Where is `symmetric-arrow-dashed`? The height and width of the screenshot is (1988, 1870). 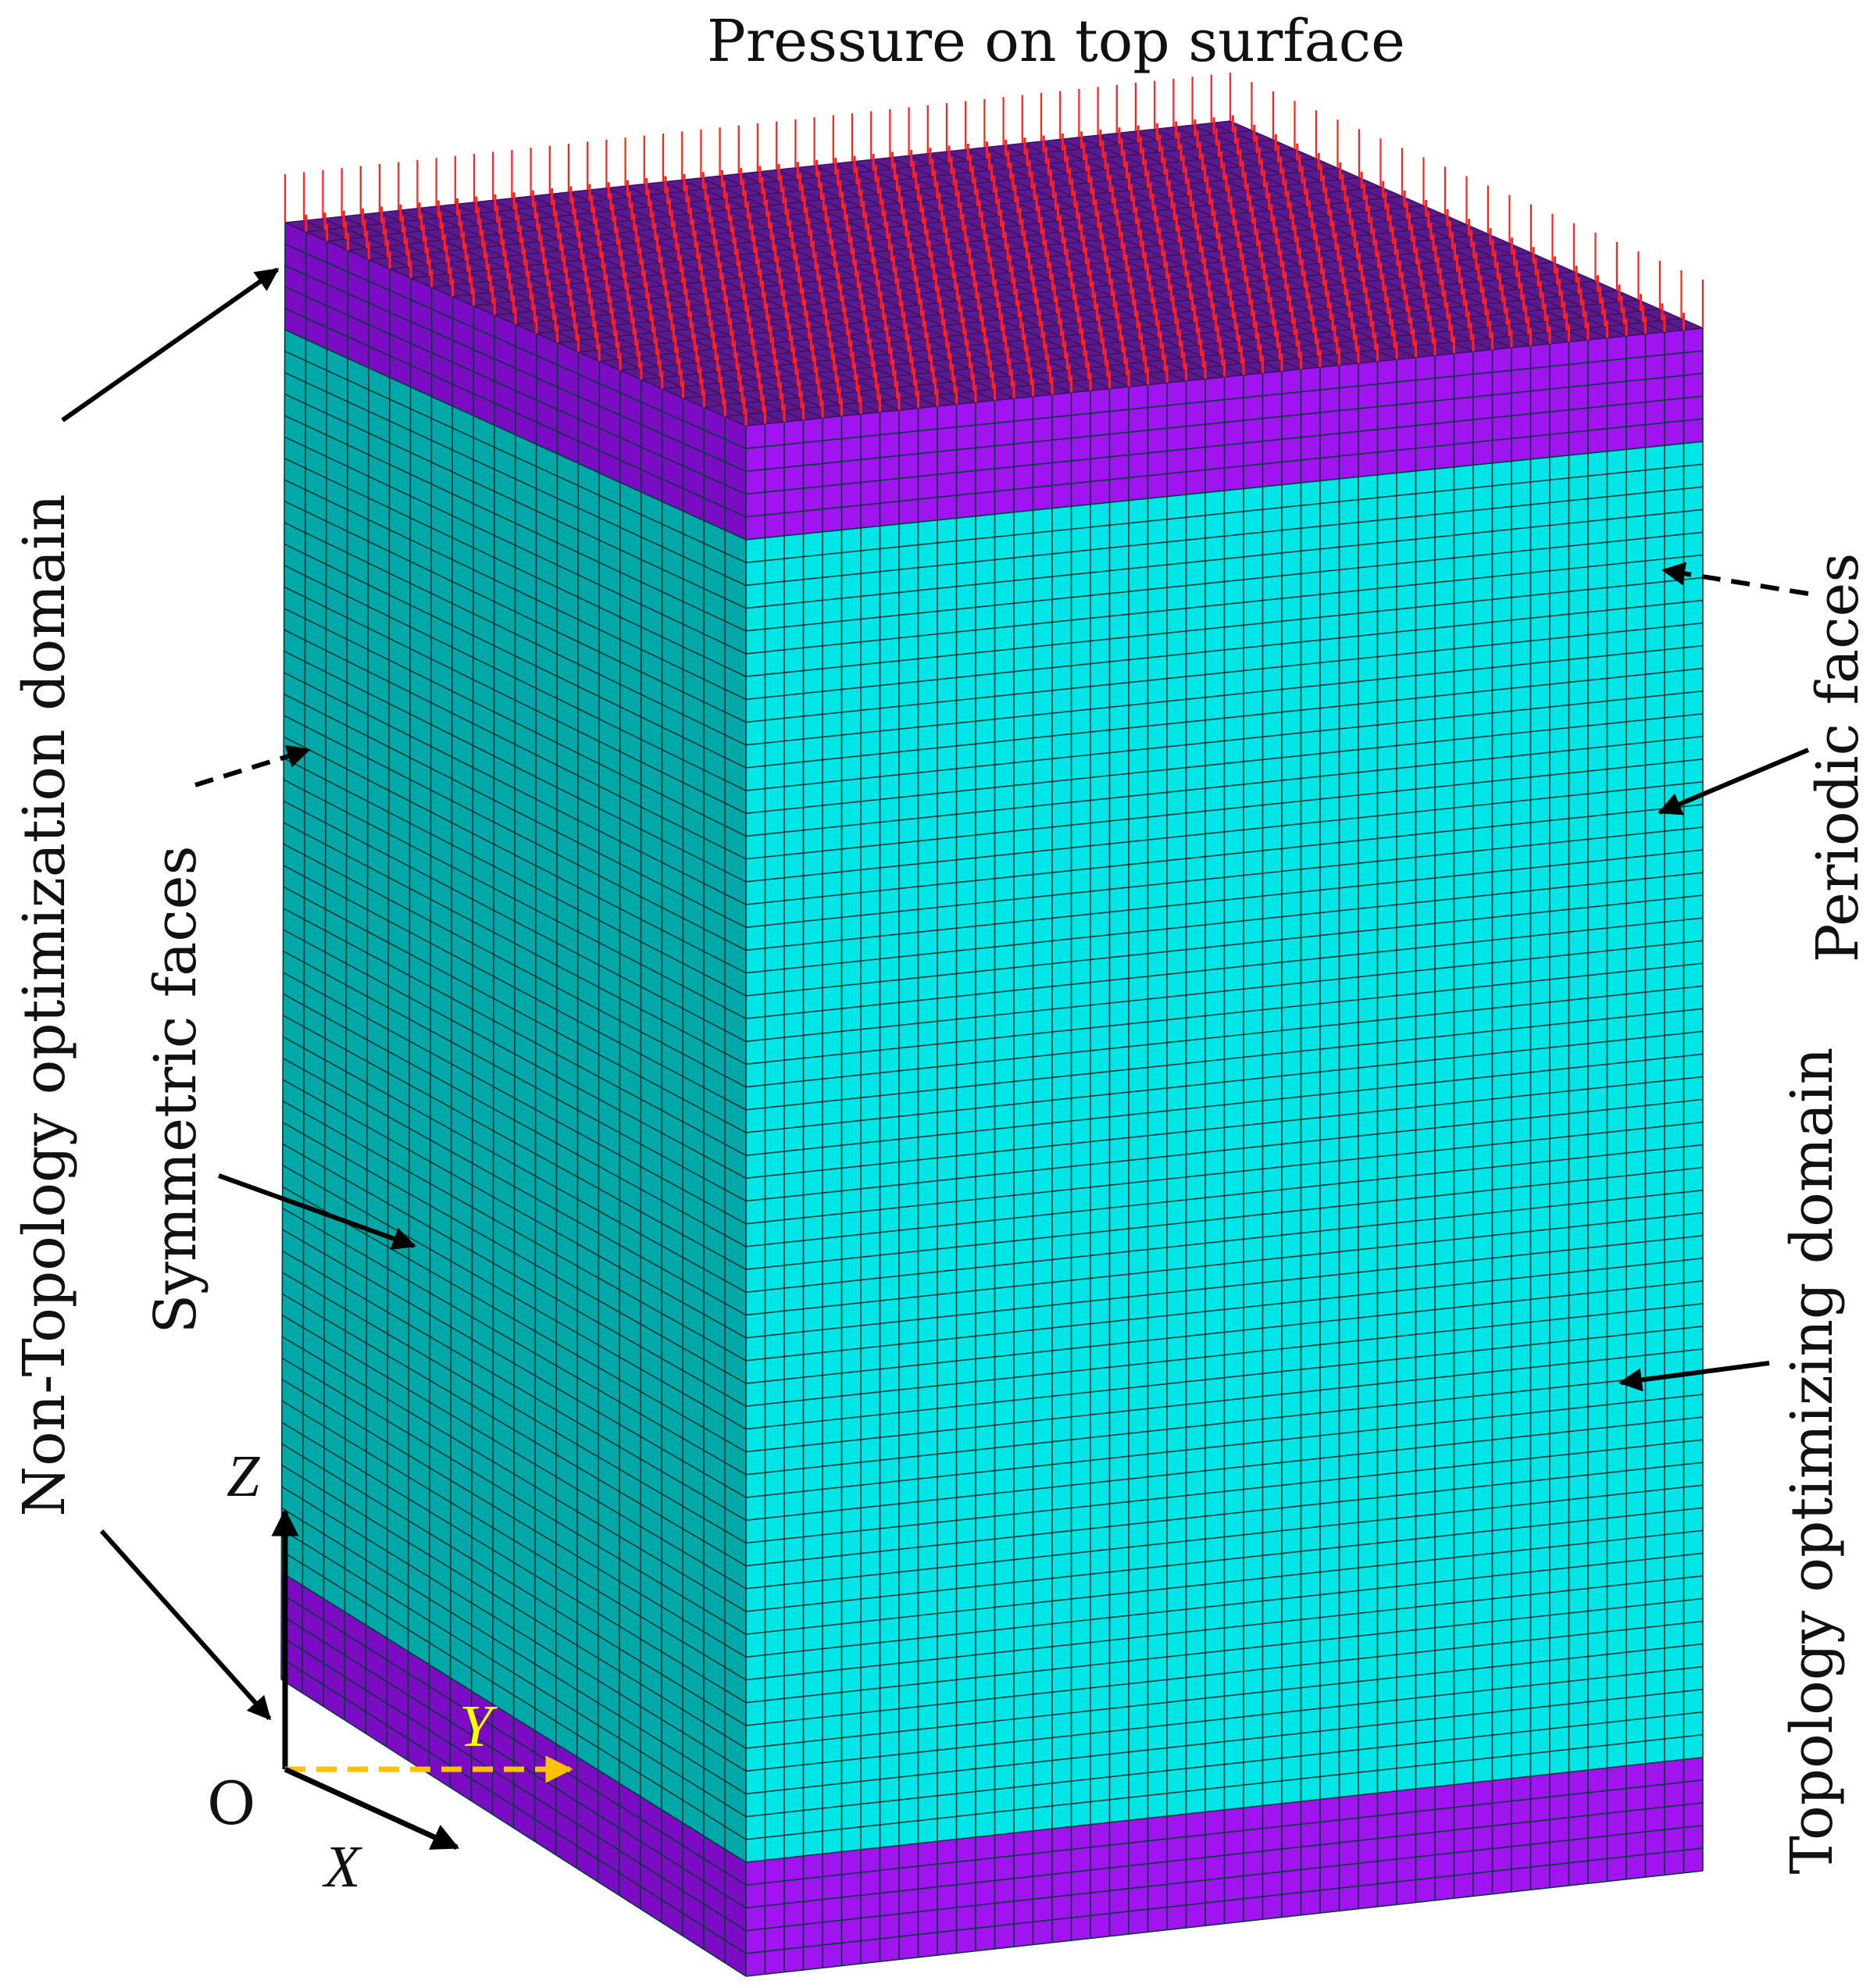 symmetric-arrow-dashed is located at coordinates (252, 765).